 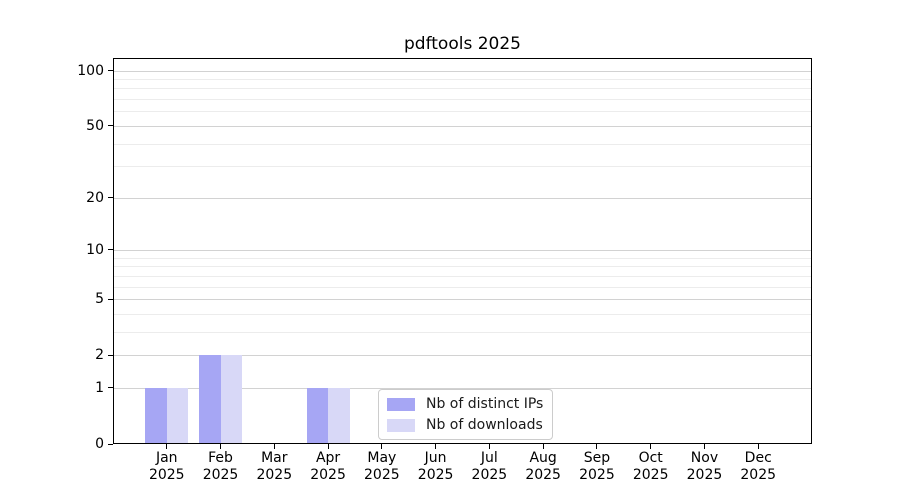 What do you see at coordinates (99, 444) in the screenshot?
I see `y-tick-label: 0` at bounding box center [99, 444].